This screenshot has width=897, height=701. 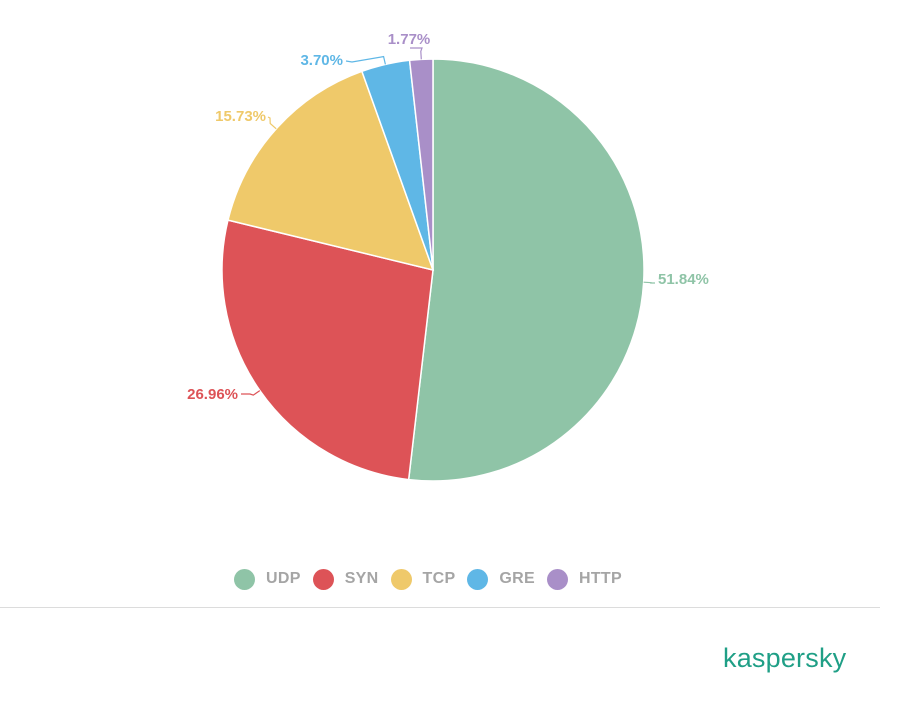 I want to click on legend-item-udp: UDP, so click(x=267, y=579).